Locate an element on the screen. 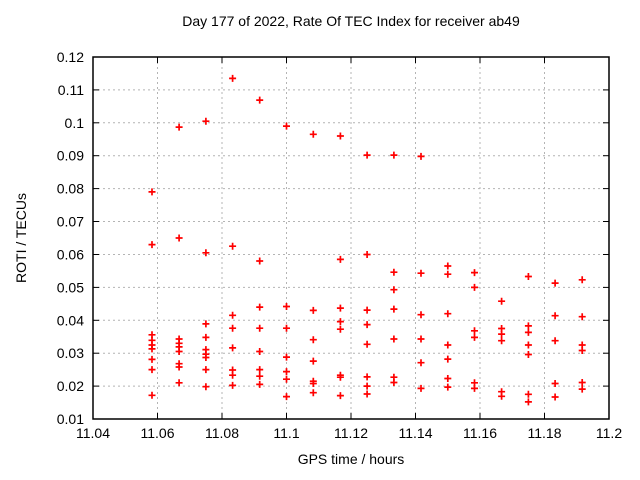 The height and width of the screenshot is (480, 640). x-tick-label: 11.12 is located at coordinates (351, 433).